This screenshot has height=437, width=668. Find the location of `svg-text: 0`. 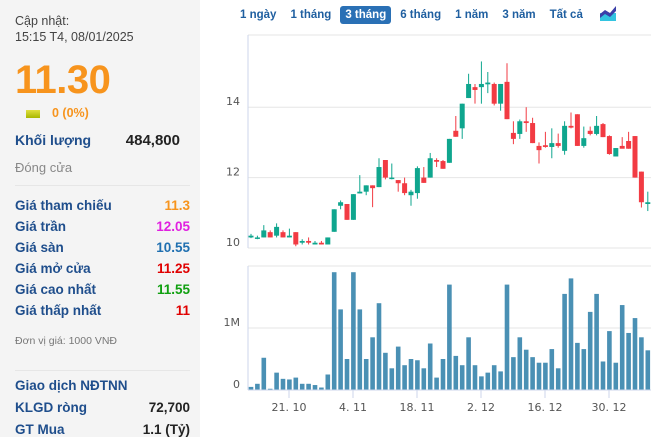

svg-text: 0 is located at coordinates (236, 384).